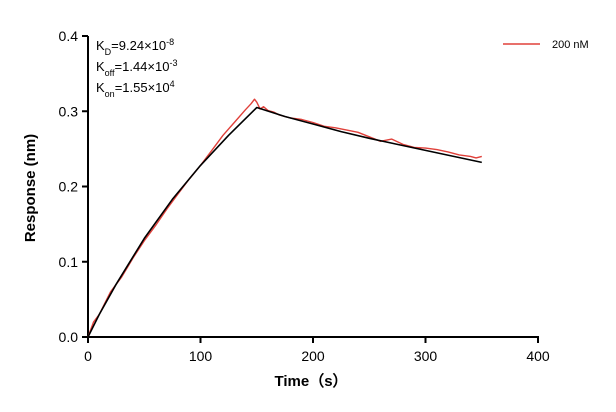 The width and height of the screenshot is (616, 412). I want to click on x-tick-label: 400, so click(538, 356).